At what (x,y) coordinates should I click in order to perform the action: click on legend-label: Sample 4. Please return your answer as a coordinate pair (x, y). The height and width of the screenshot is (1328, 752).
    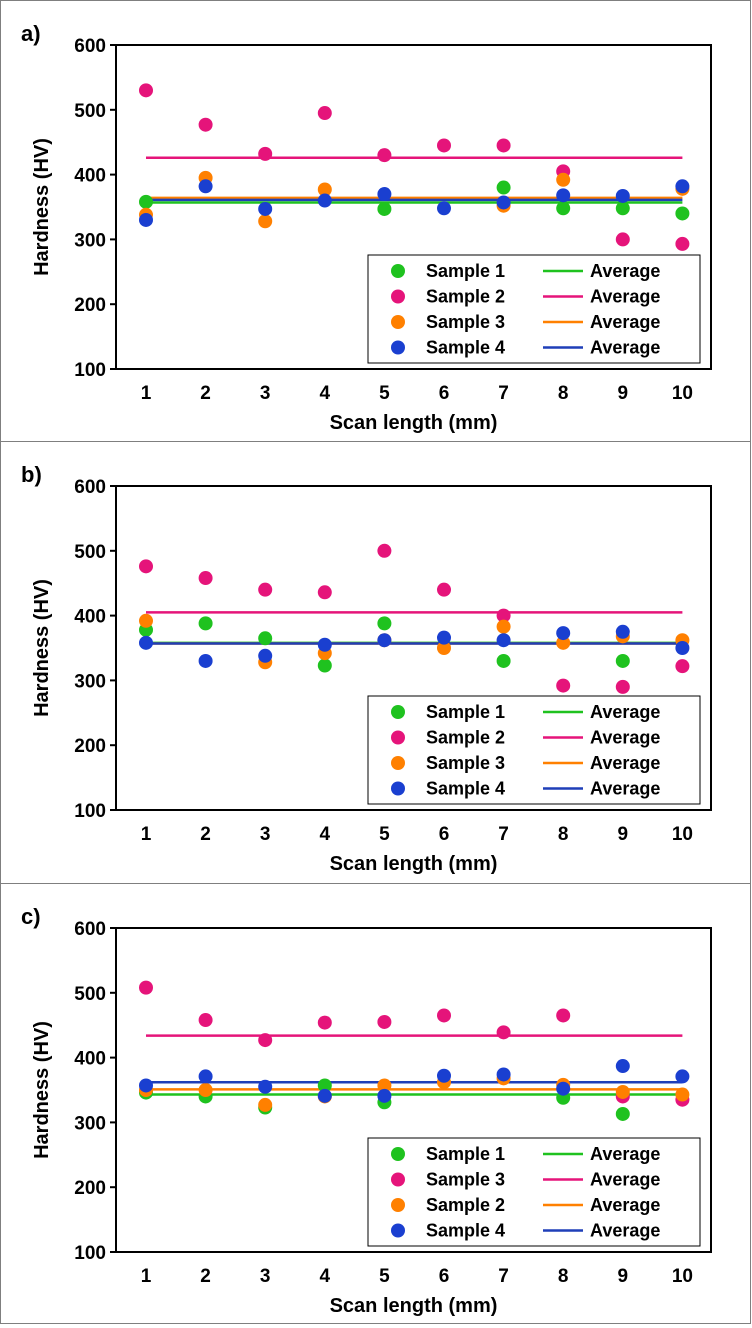
    Looking at the image, I should click on (465, 1231).